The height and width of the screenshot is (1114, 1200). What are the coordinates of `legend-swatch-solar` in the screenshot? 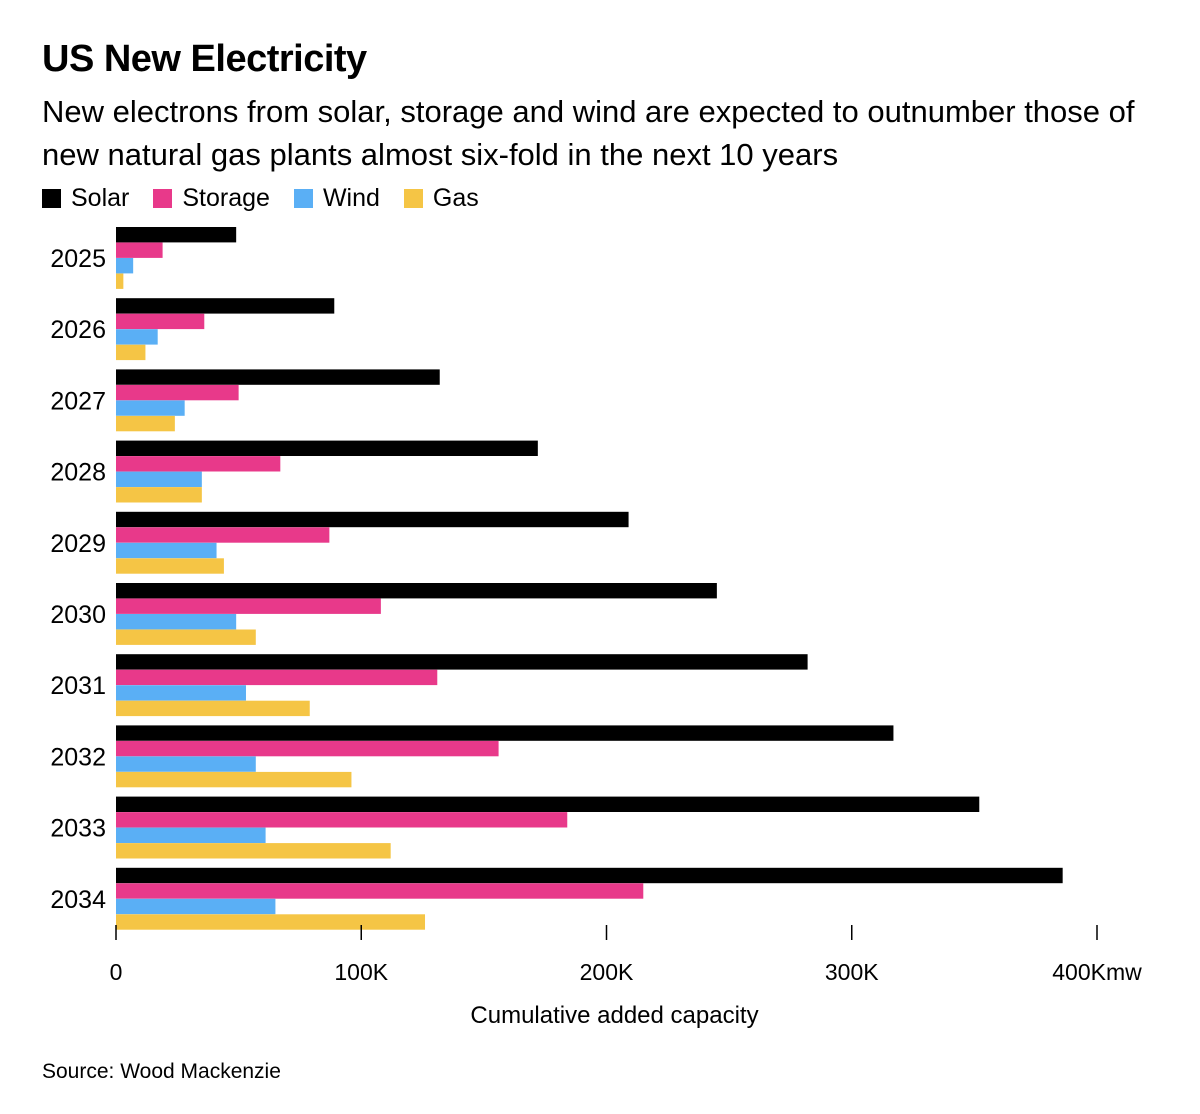 It's located at (51, 198).